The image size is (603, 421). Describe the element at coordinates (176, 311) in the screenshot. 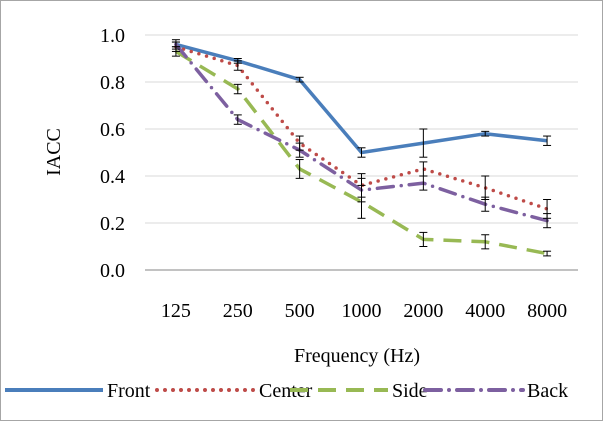

I see `x-tick-label: 125` at that location.